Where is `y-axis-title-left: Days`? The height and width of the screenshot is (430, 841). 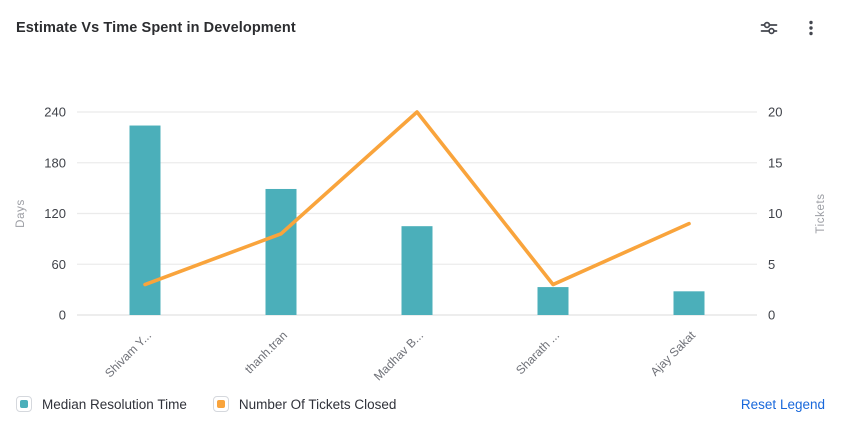 y-axis-title-left: Days is located at coordinates (21, 213).